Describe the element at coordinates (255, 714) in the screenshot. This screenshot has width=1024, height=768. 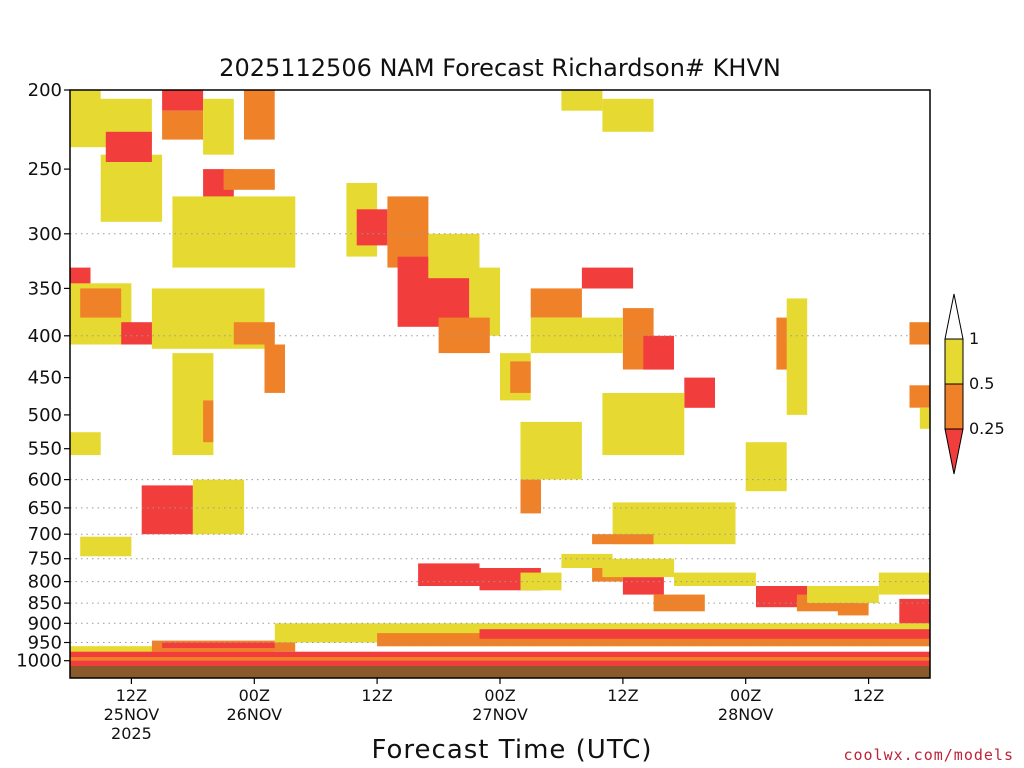
I see `x-tick-label-18-1: 26NOV` at that location.